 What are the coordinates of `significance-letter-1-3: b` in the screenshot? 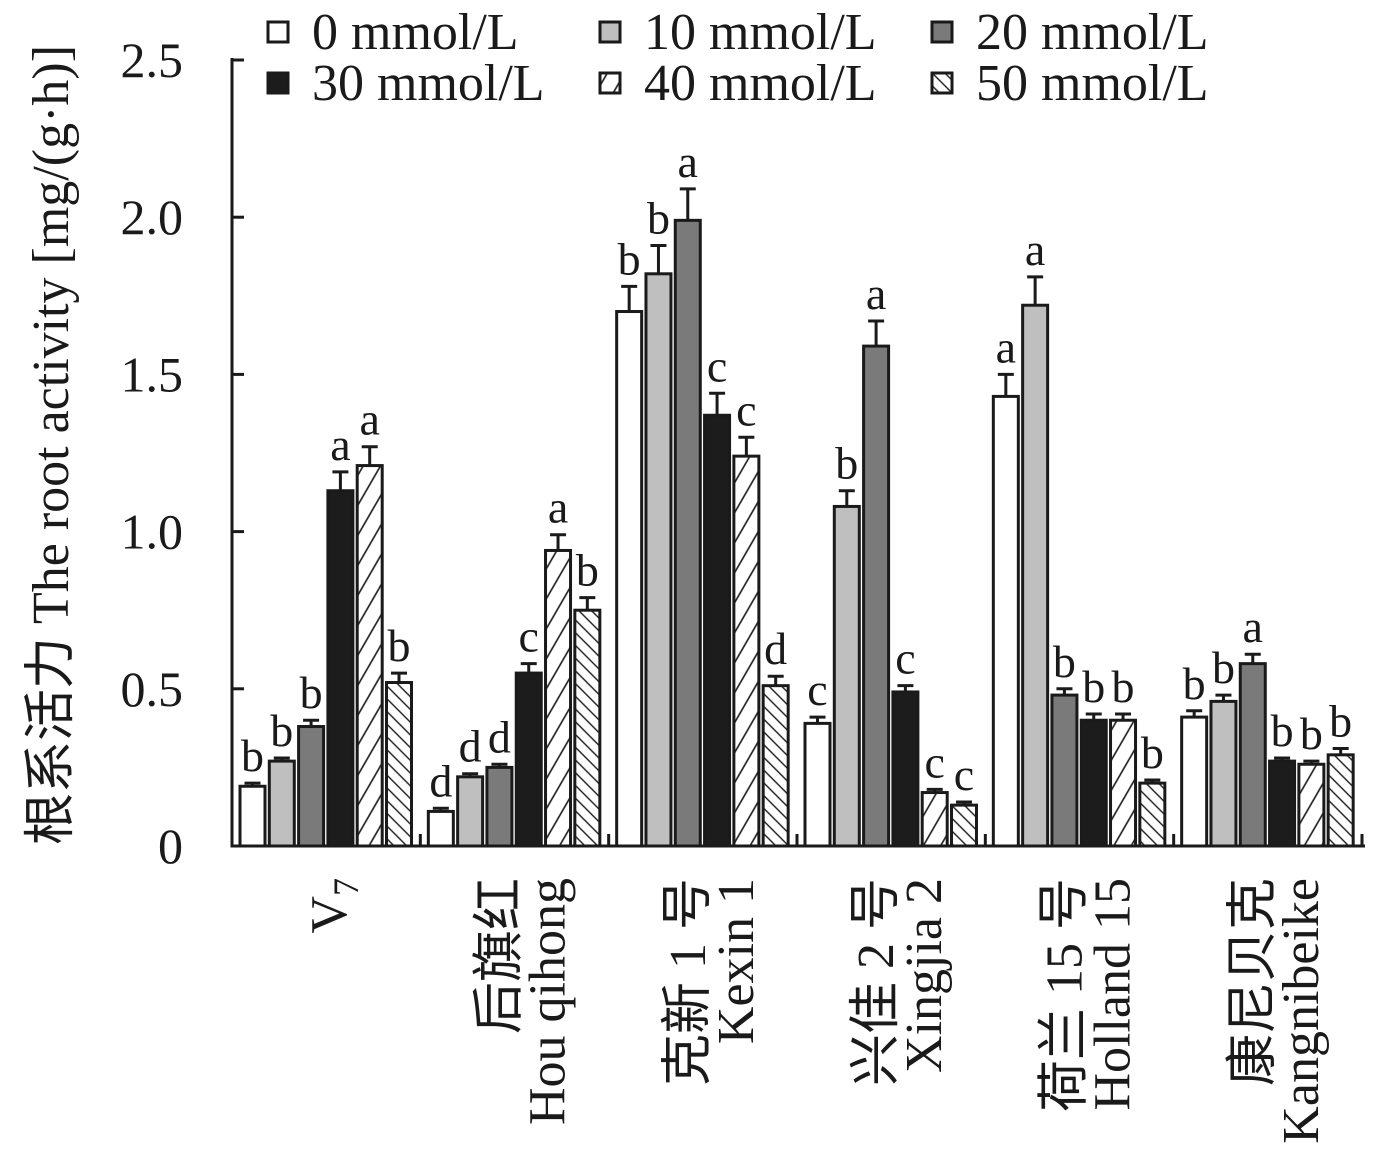 It's located at (846, 463).